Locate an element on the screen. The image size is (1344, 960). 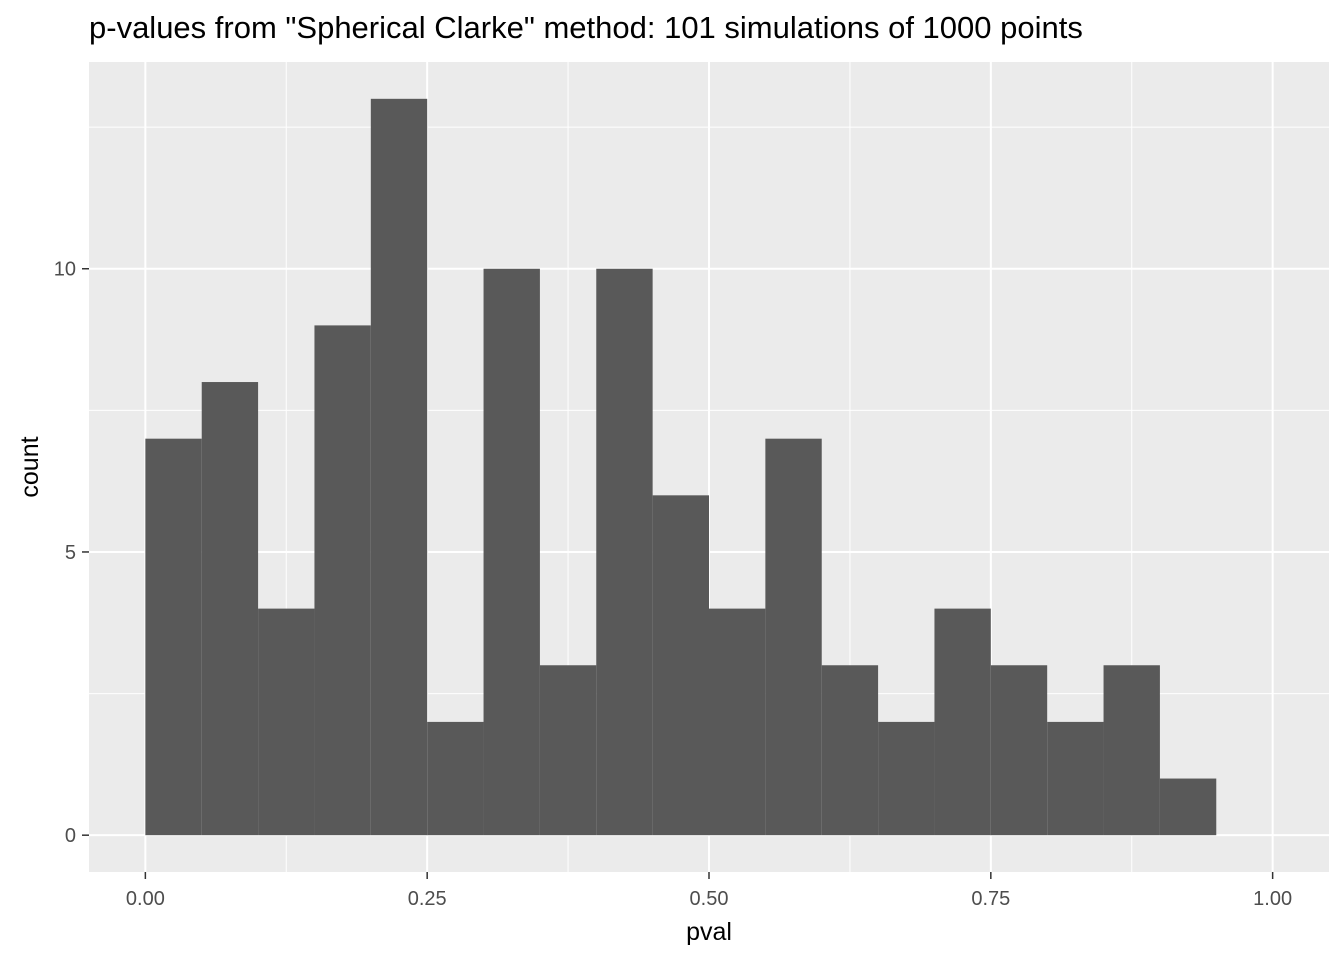
x-tick-label: 1.00 is located at coordinates (1272, 899).